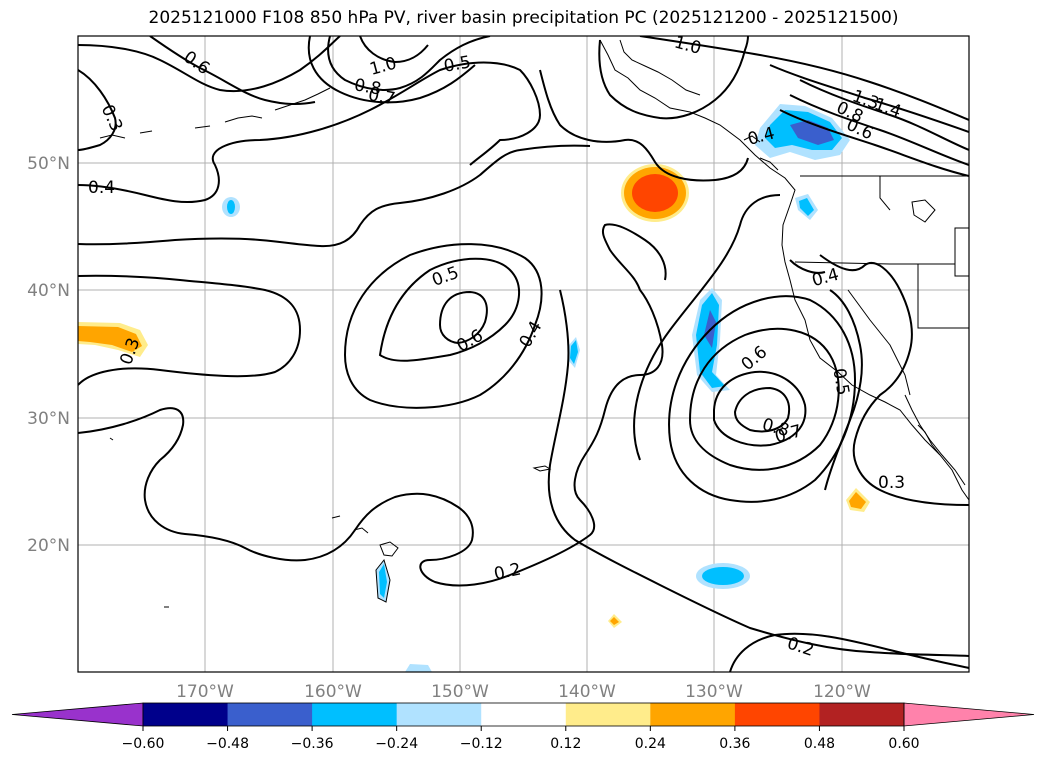 This screenshot has height=765, width=1047. Describe the element at coordinates (481, 744) in the screenshot. I see `colorbar-tick-label: −0.12` at that location.